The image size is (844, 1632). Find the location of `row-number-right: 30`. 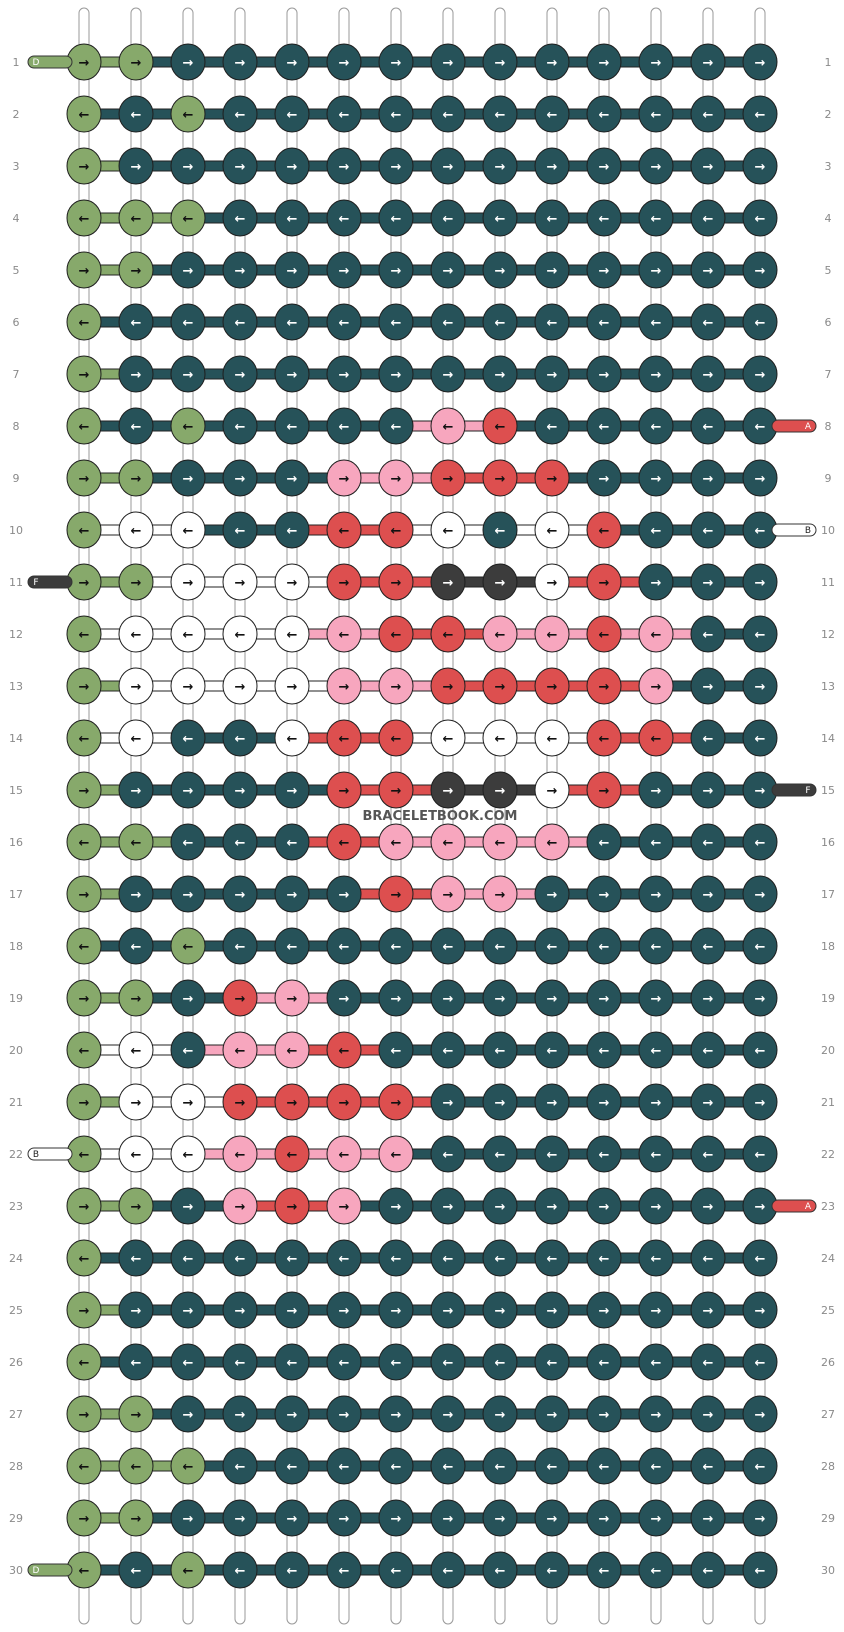

row-number-right: 30 is located at coordinates (828, 1570).